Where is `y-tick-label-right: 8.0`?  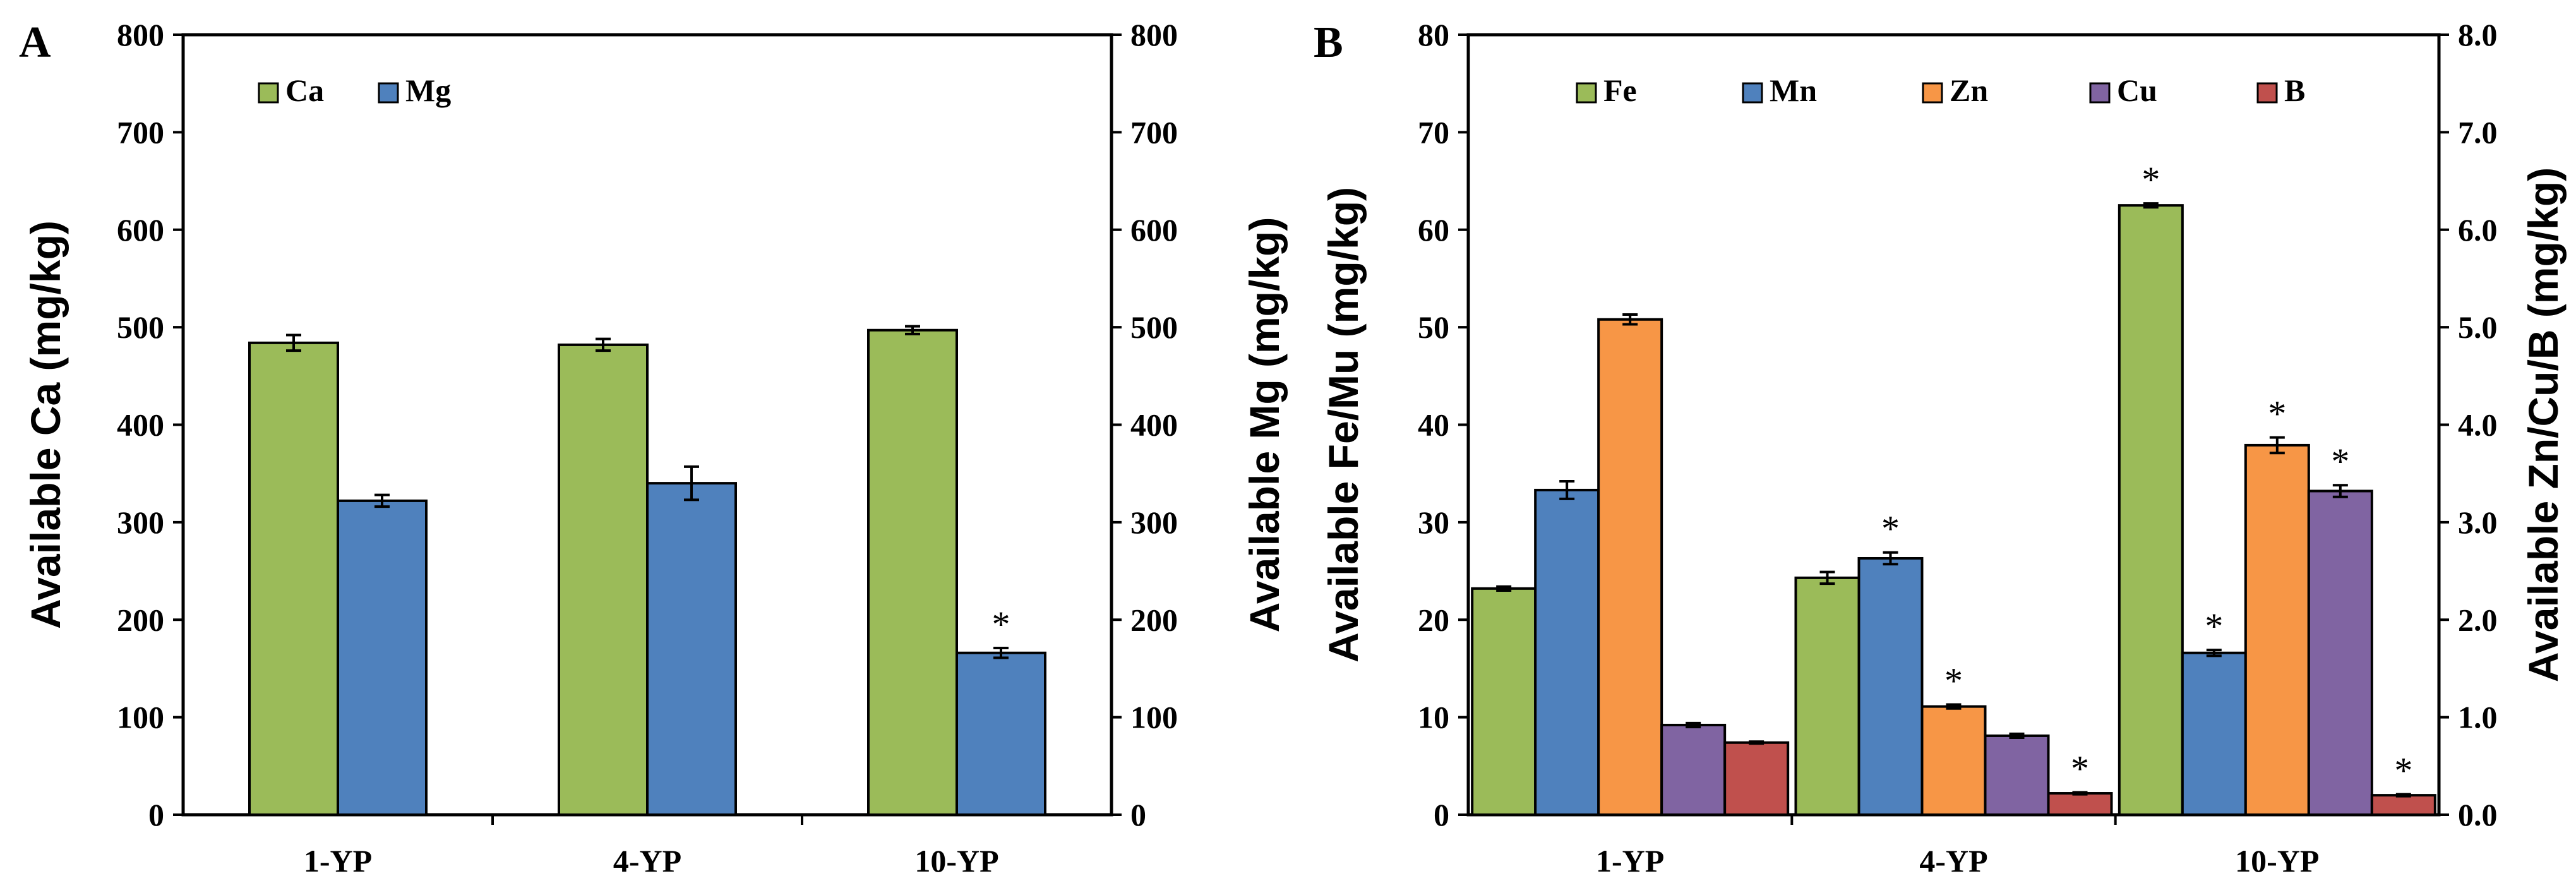
y-tick-label-right: 8.0 is located at coordinates (2478, 34).